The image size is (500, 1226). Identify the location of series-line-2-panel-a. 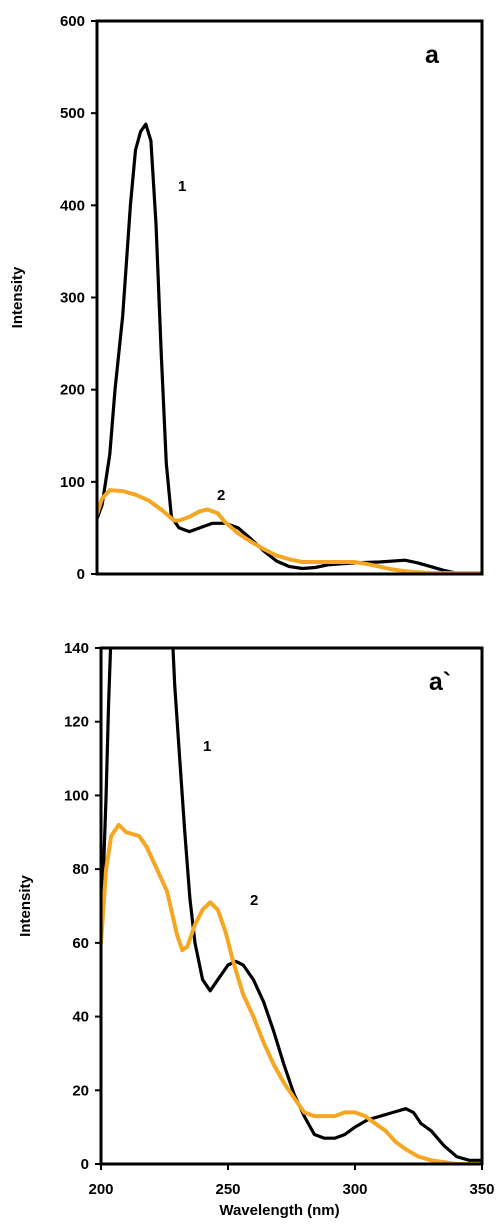
(289, 531).